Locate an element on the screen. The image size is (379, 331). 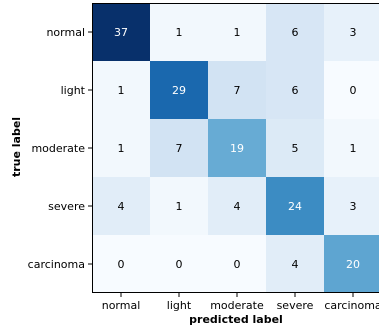
x-axis-label: predicted label is located at coordinates (236, 319).